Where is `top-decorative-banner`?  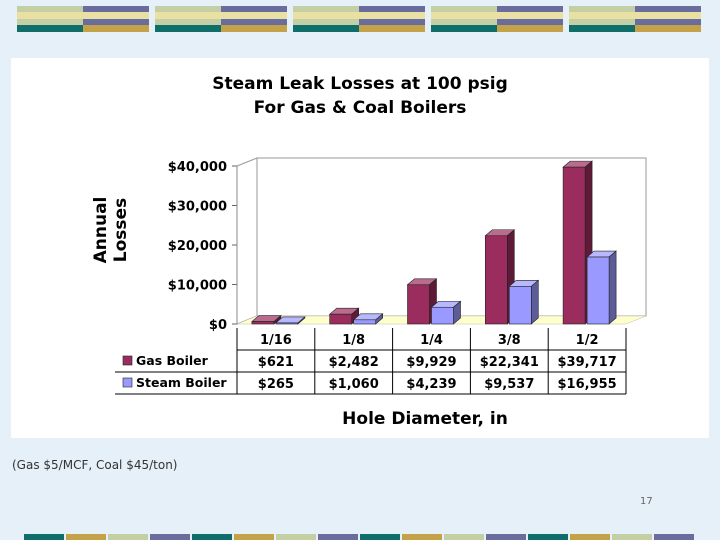
top-decorative-banner is located at coordinates (359, 19).